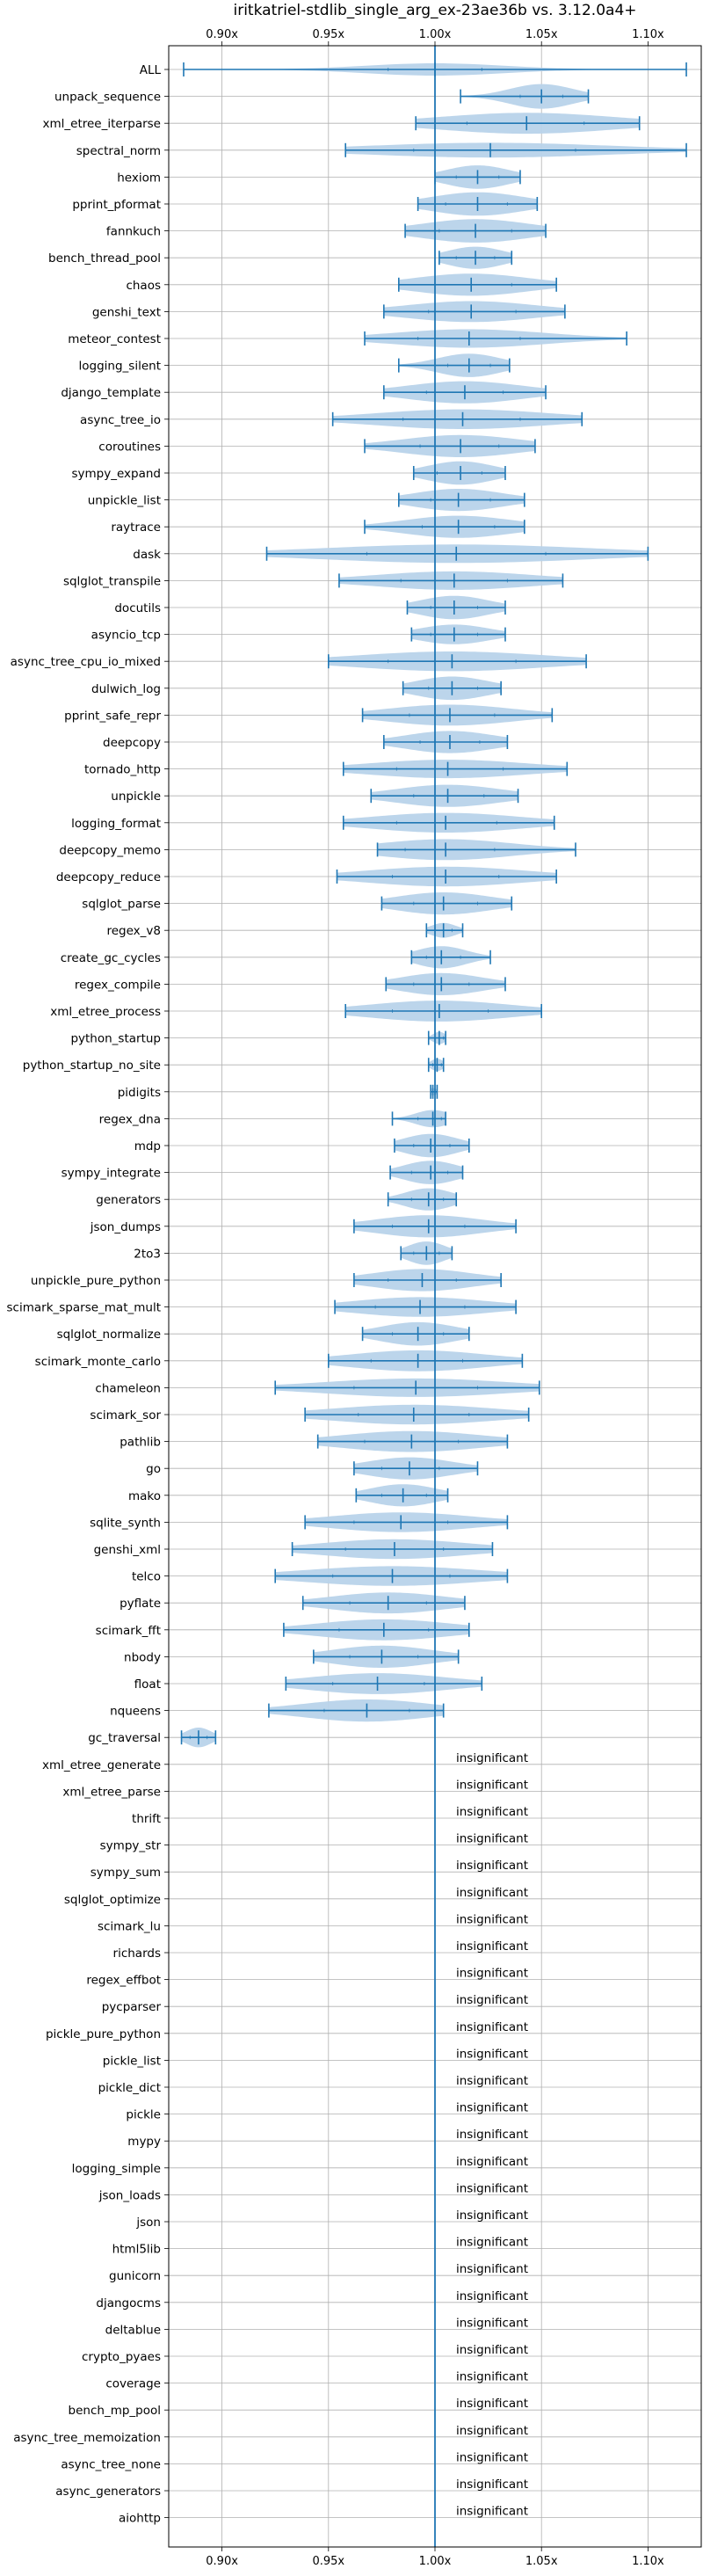 This screenshot has height=2576, width=703. Describe the element at coordinates (147, 1819) in the screenshot. I see `category-label: thrift` at that location.